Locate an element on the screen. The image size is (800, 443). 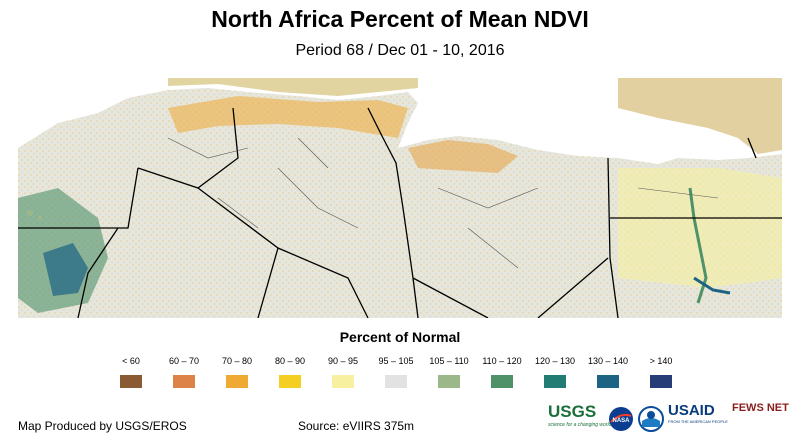
legend-item: > 140 is located at coordinates (661, 371).